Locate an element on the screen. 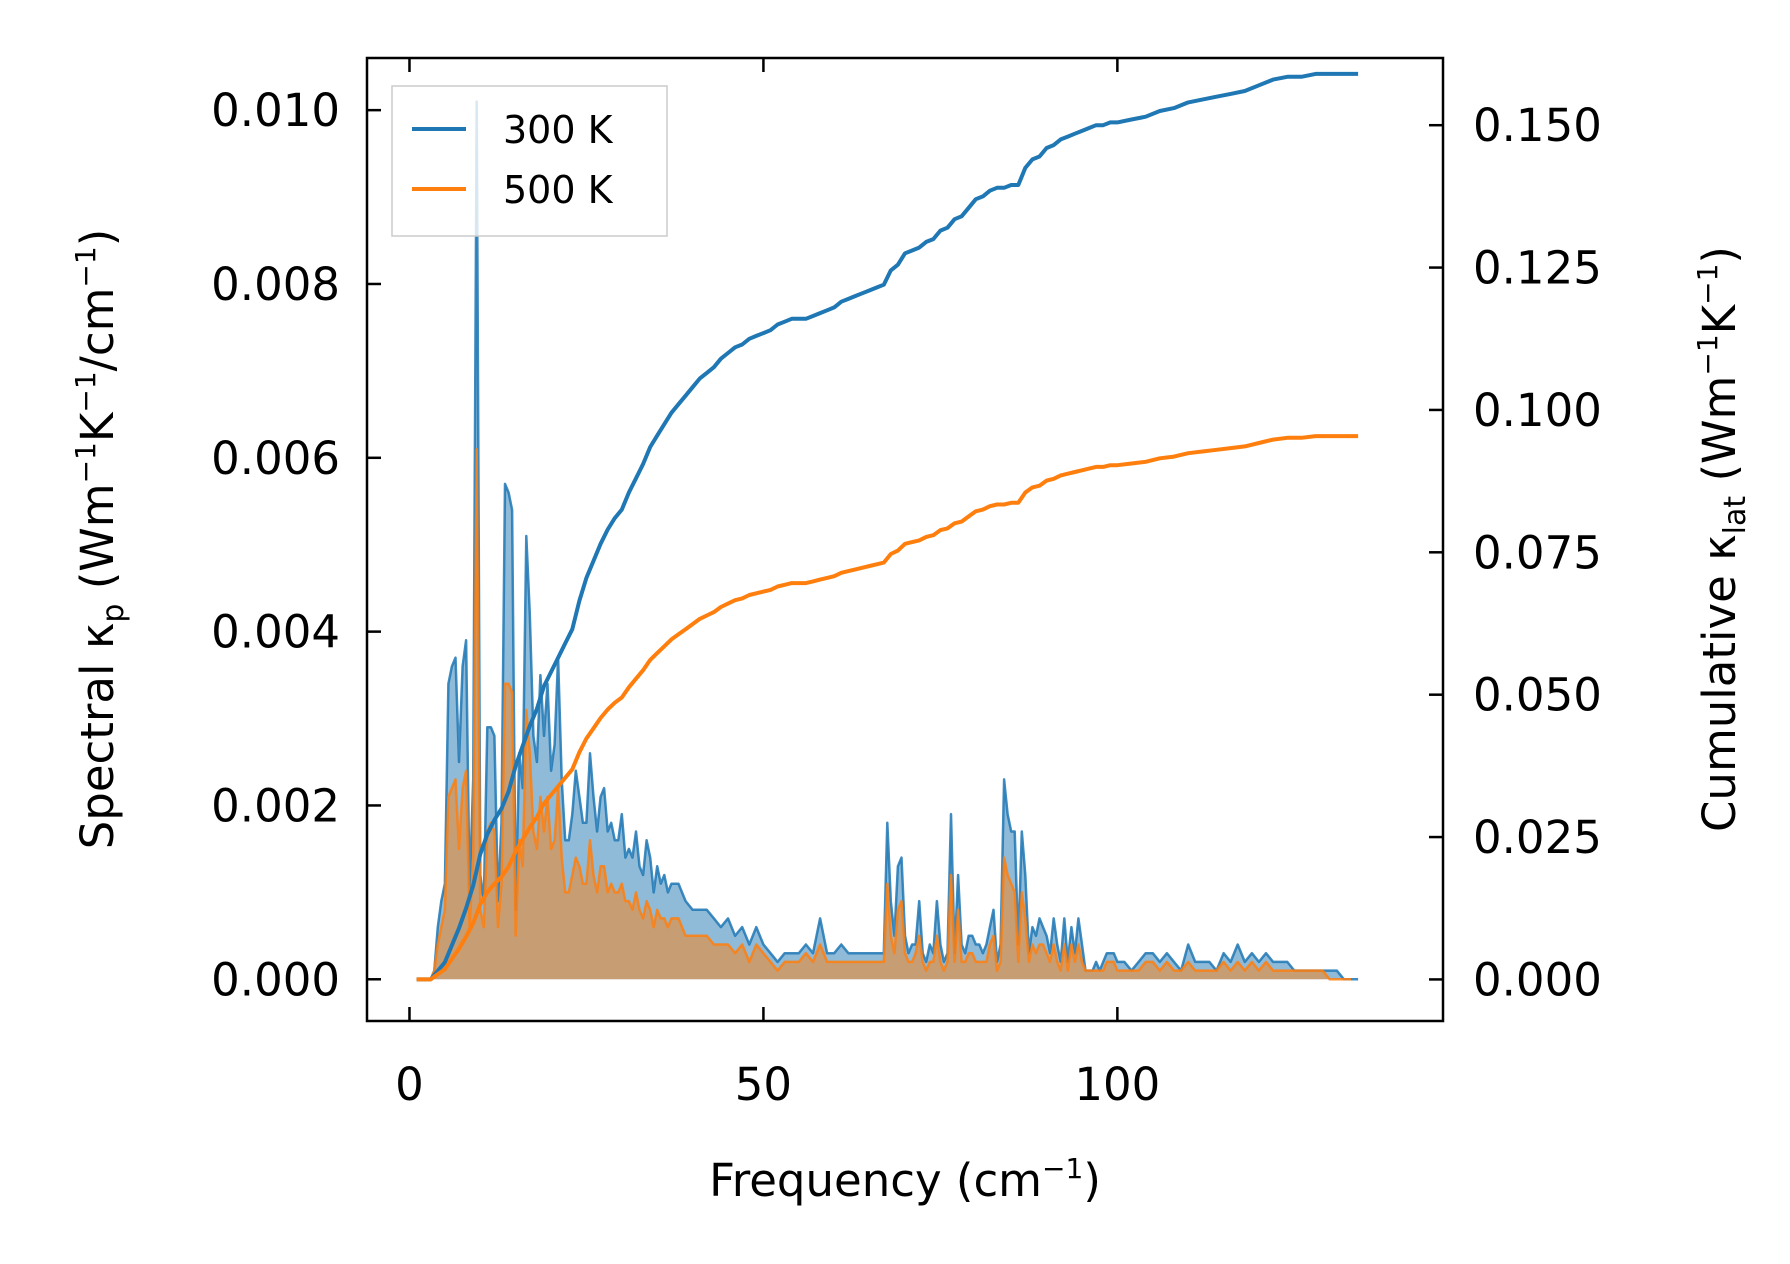 The height and width of the screenshot is (1264, 1790). y-axis-right-label: Cumulative κlat (Wm−1K−1) is located at coordinates (1722, 539).